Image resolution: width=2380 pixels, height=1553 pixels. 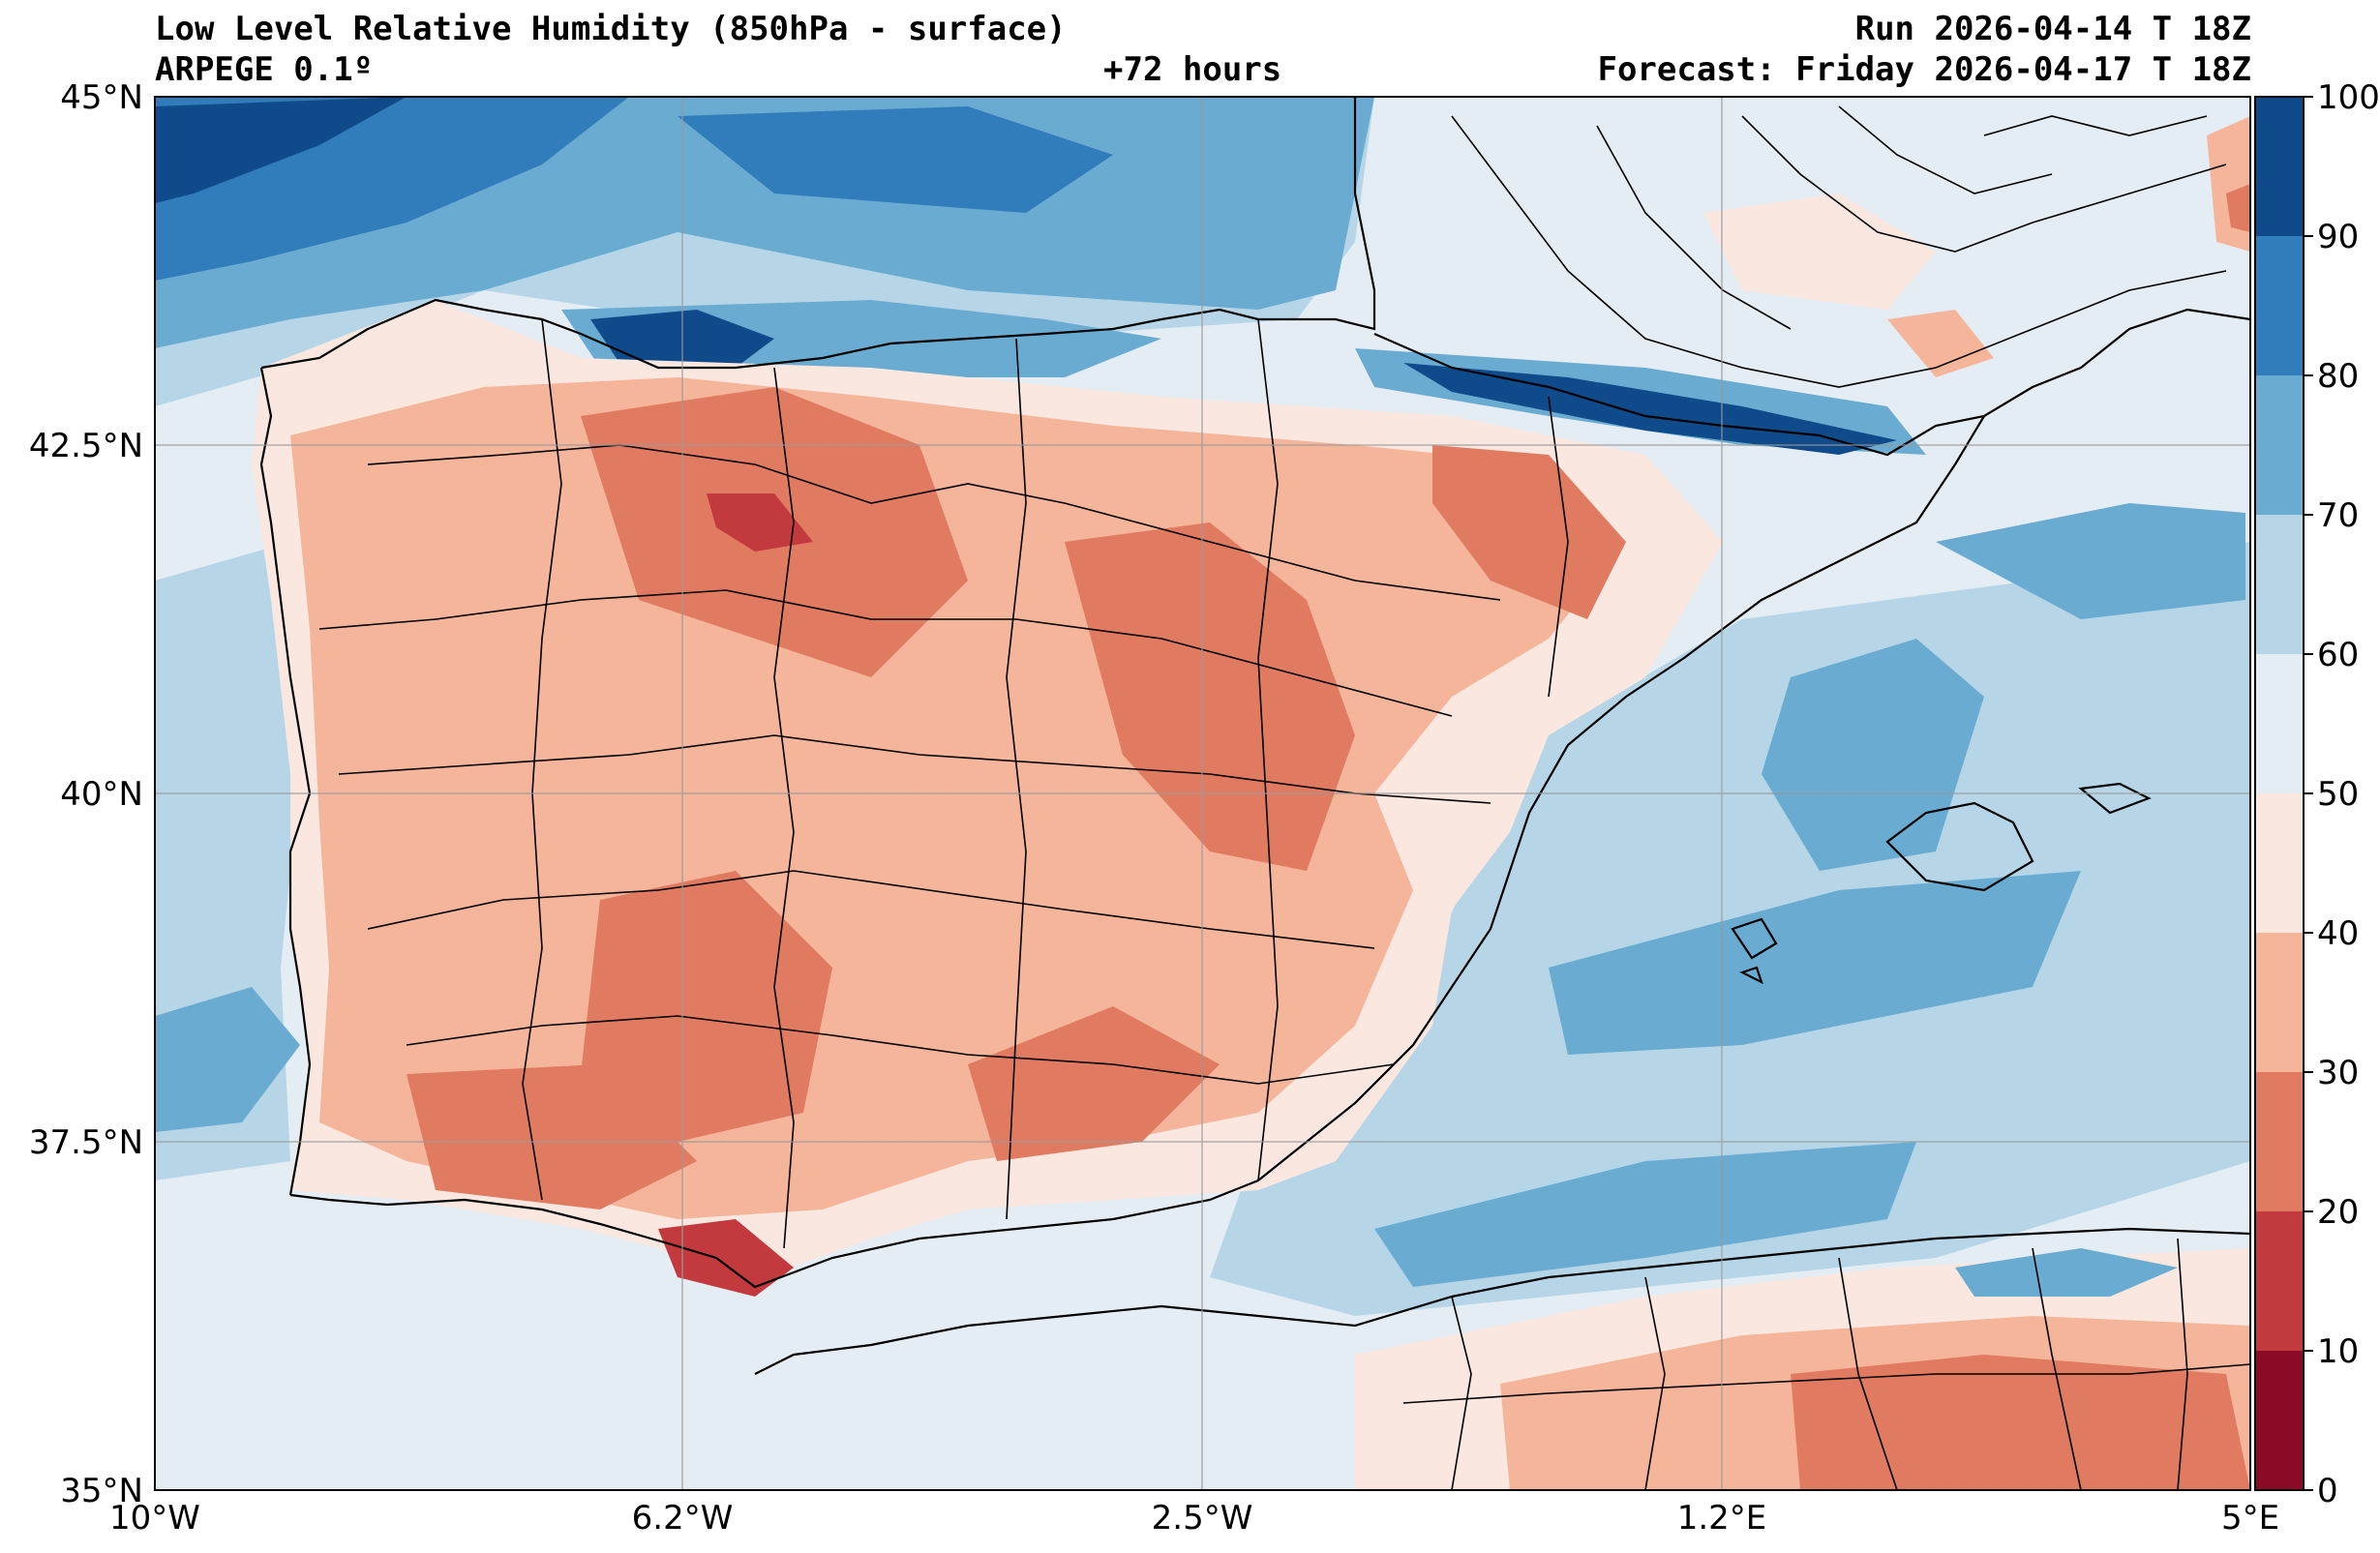 What do you see at coordinates (2338, 794) in the screenshot?
I see `colorbar-tick-label: 50` at bounding box center [2338, 794].